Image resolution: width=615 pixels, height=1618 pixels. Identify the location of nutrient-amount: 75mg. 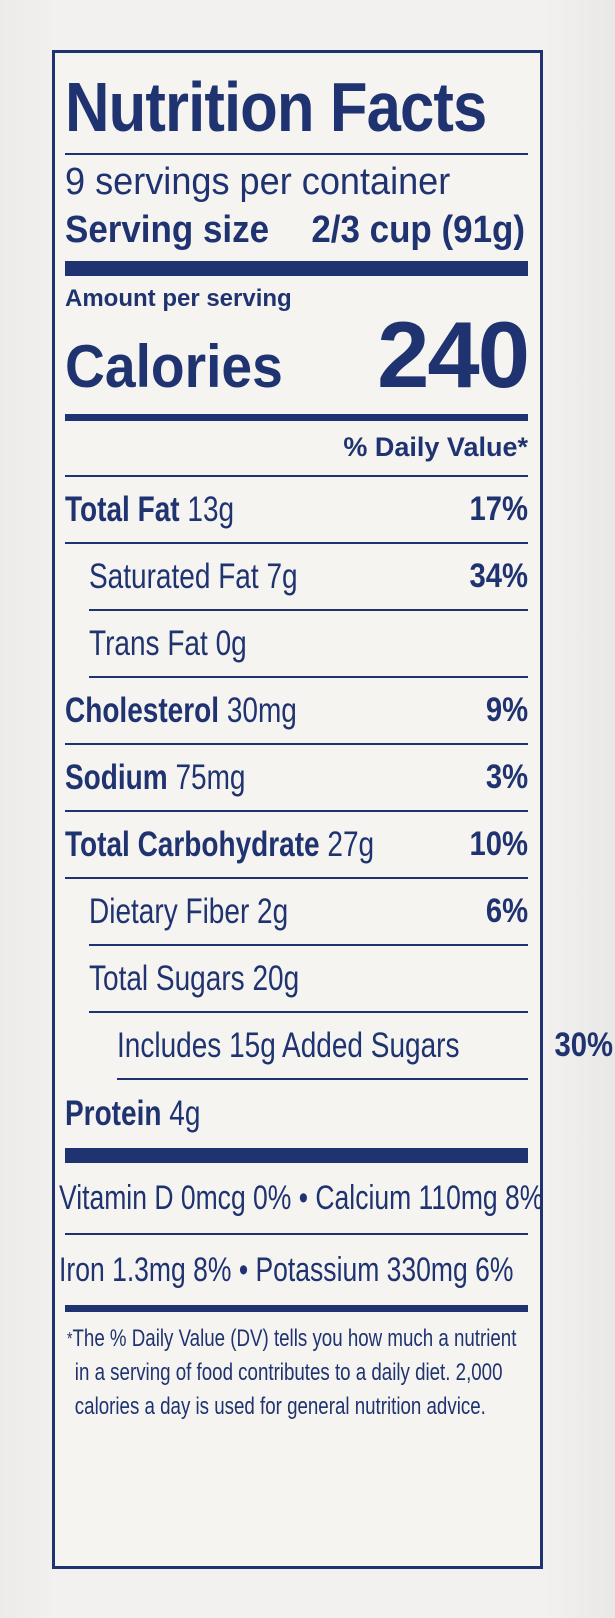
(210, 777).